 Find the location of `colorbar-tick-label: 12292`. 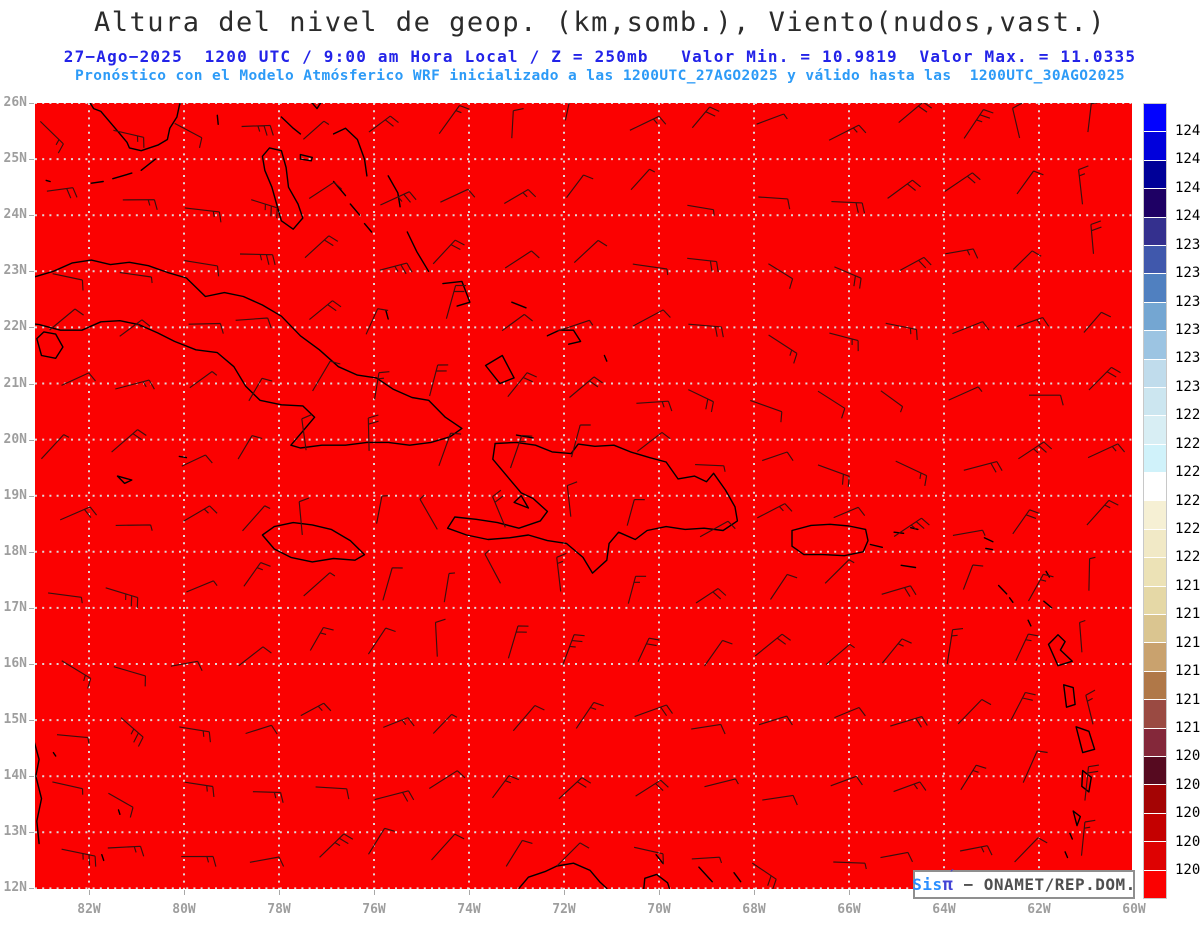

colorbar-tick-label: 12292 is located at coordinates (1187, 415).